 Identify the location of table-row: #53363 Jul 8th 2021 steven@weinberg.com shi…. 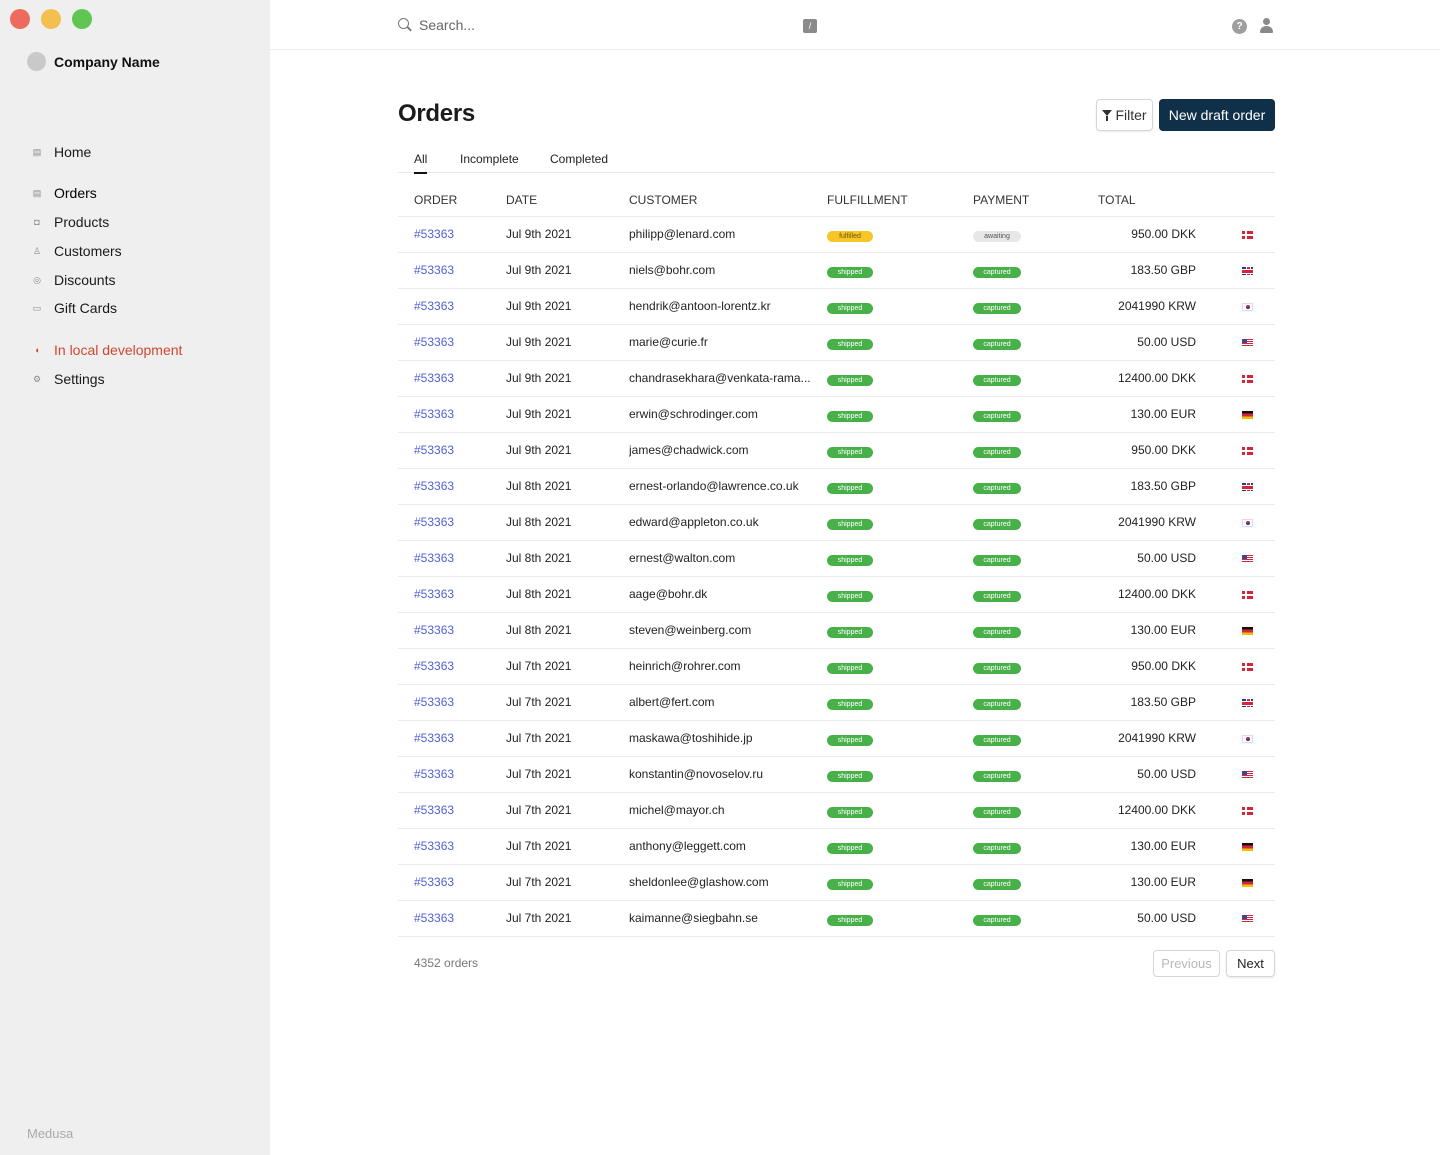
(836, 630).